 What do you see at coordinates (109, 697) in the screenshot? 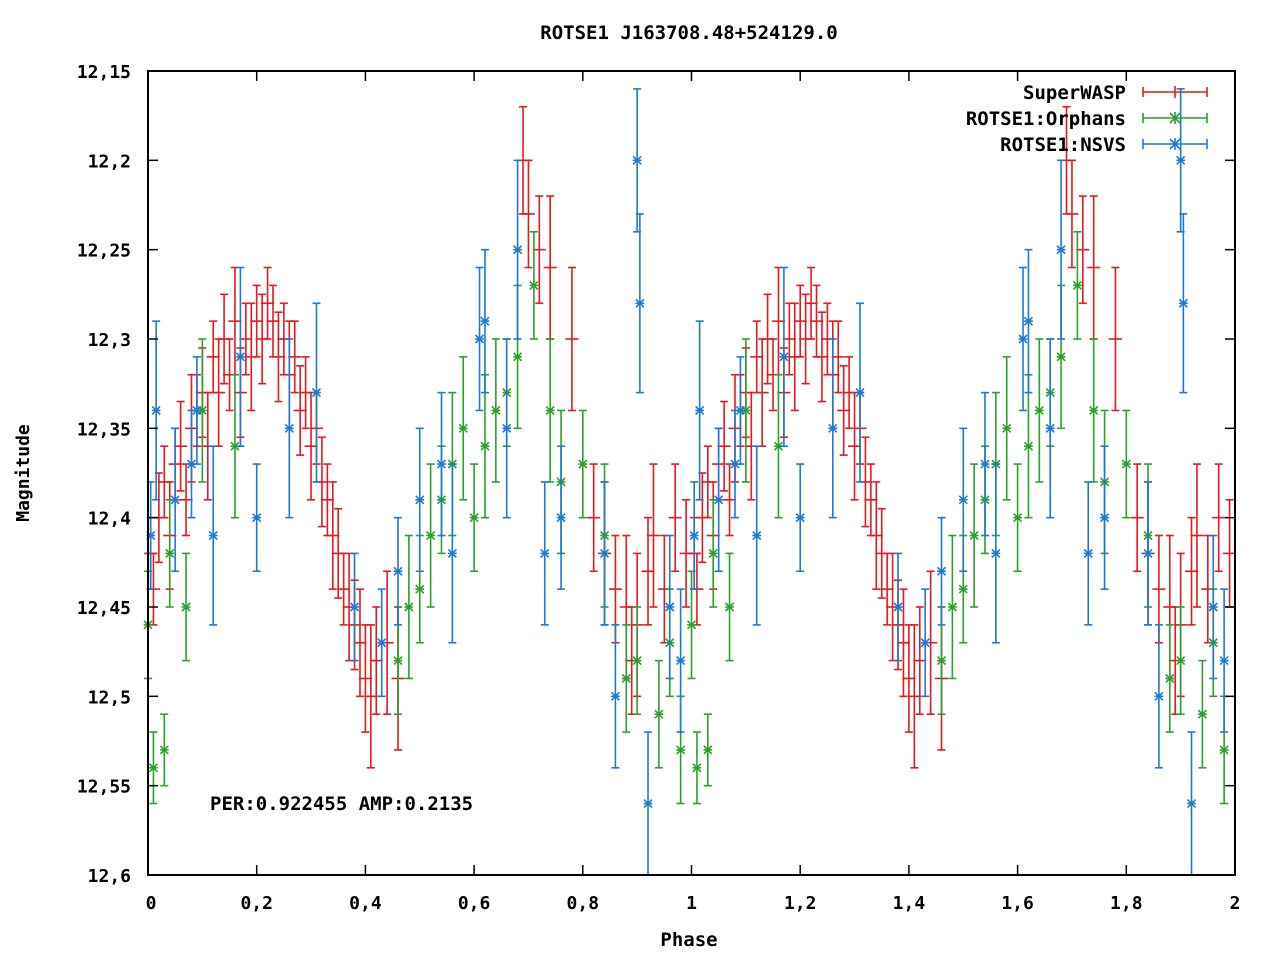
I see `y-tick-label: 12,5` at bounding box center [109, 697].